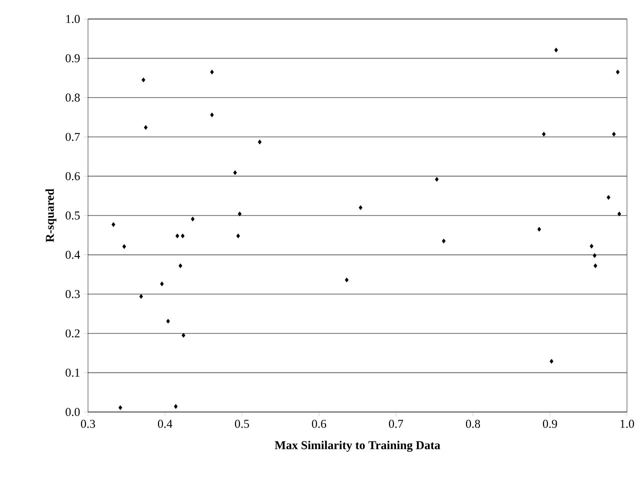 The image size is (641, 480). I want to click on x-tick-label: 1.0, so click(627, 424).